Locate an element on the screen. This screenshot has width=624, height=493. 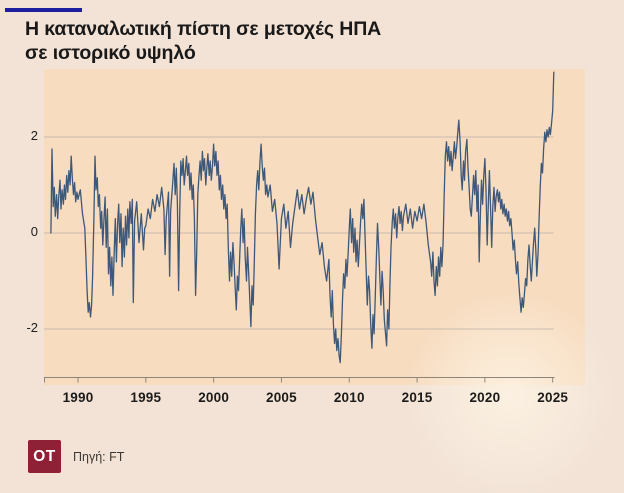
x-tick-label: 2005 is located at coordinates (281, 397).